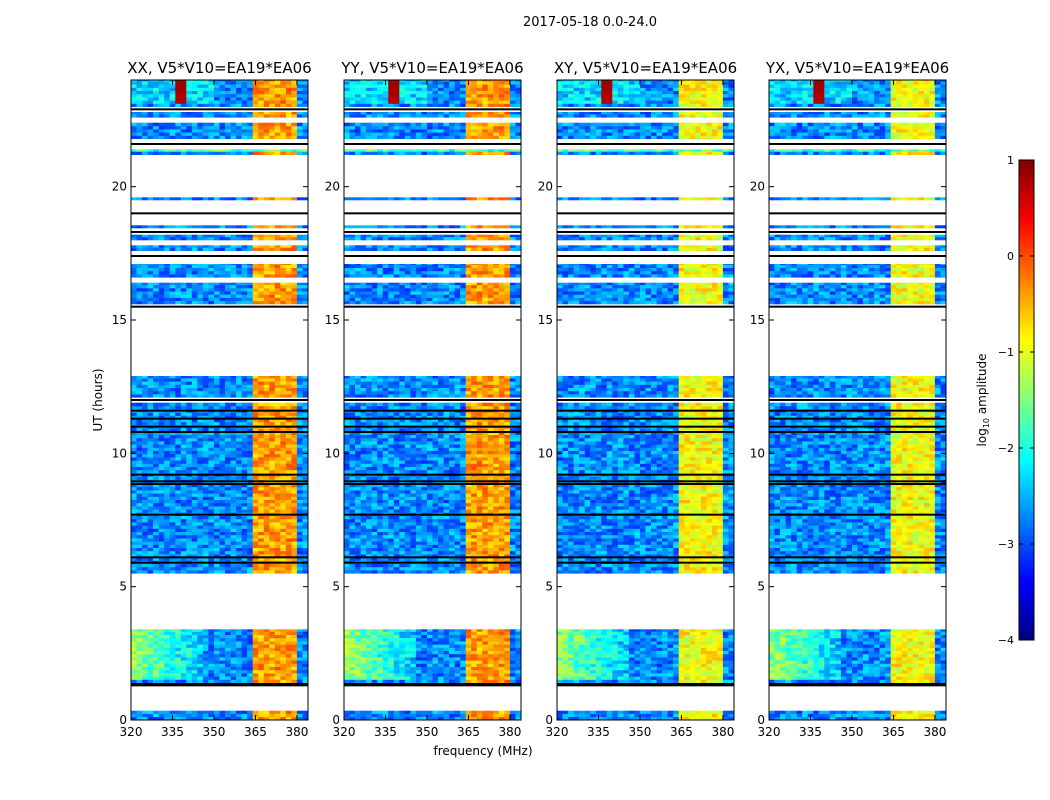 This screenshot has width=1050, height=800. I want to click on y-tick-label: 20, so click(119, 187).